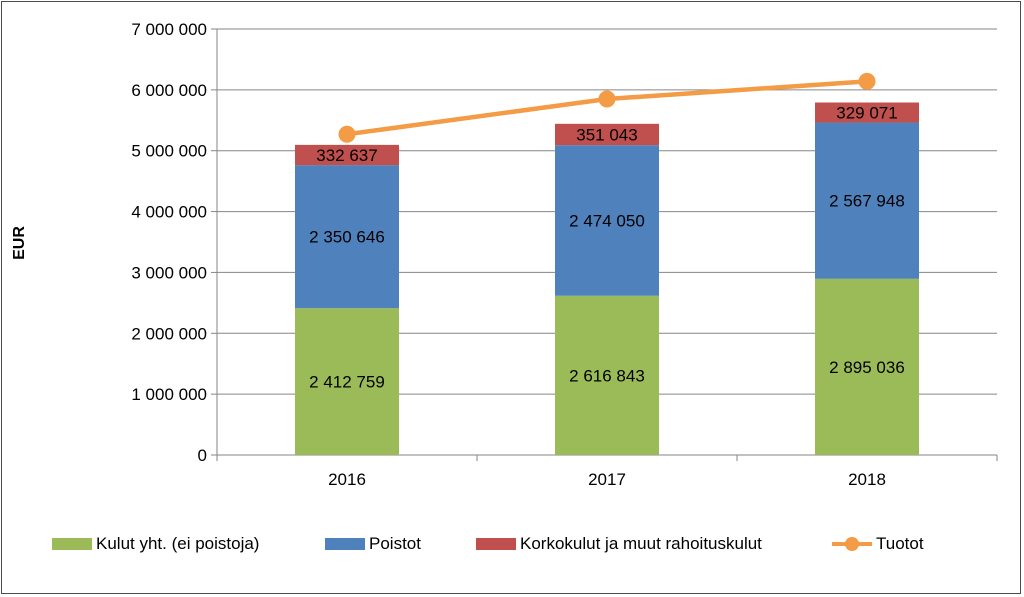 The height and width of the screenshot is (597, 1024). I want to click on legend-item: Kulut yht. (ei poistoja), so click(155, 544).